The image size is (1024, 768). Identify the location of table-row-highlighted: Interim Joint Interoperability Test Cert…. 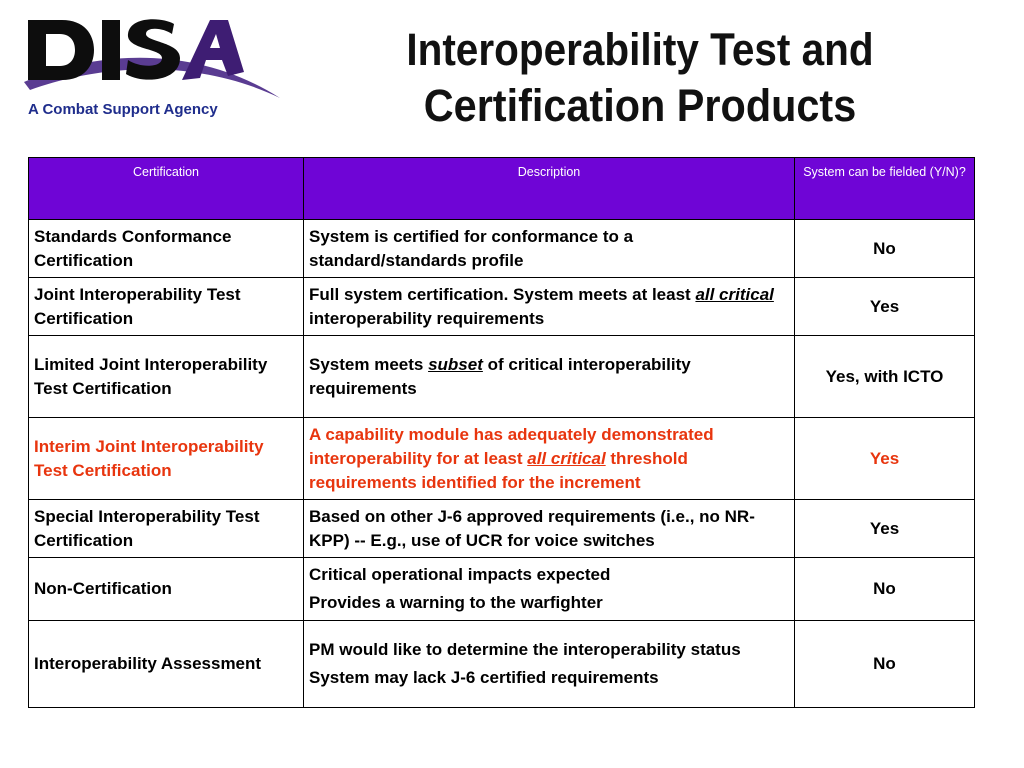
(501, 458).